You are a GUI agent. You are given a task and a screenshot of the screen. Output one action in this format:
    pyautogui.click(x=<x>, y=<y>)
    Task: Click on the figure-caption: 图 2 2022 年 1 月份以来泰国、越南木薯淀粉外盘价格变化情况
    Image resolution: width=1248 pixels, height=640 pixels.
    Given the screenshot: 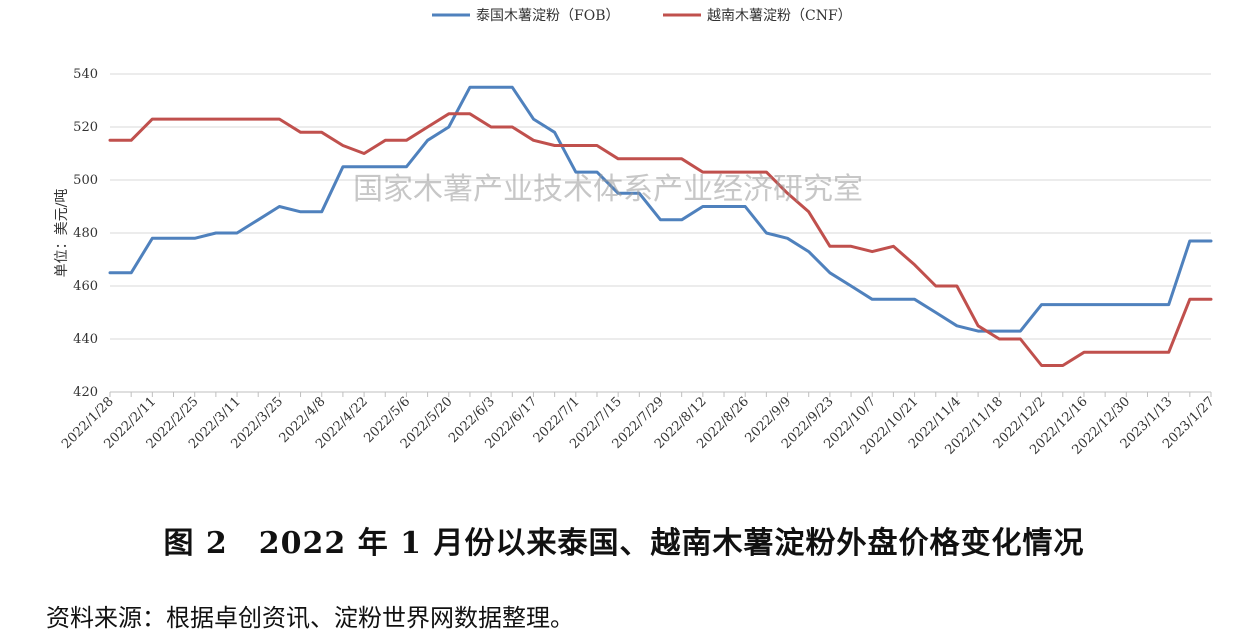 What is the action you would take?
    pyautogui.click(x=624, y=543)
    